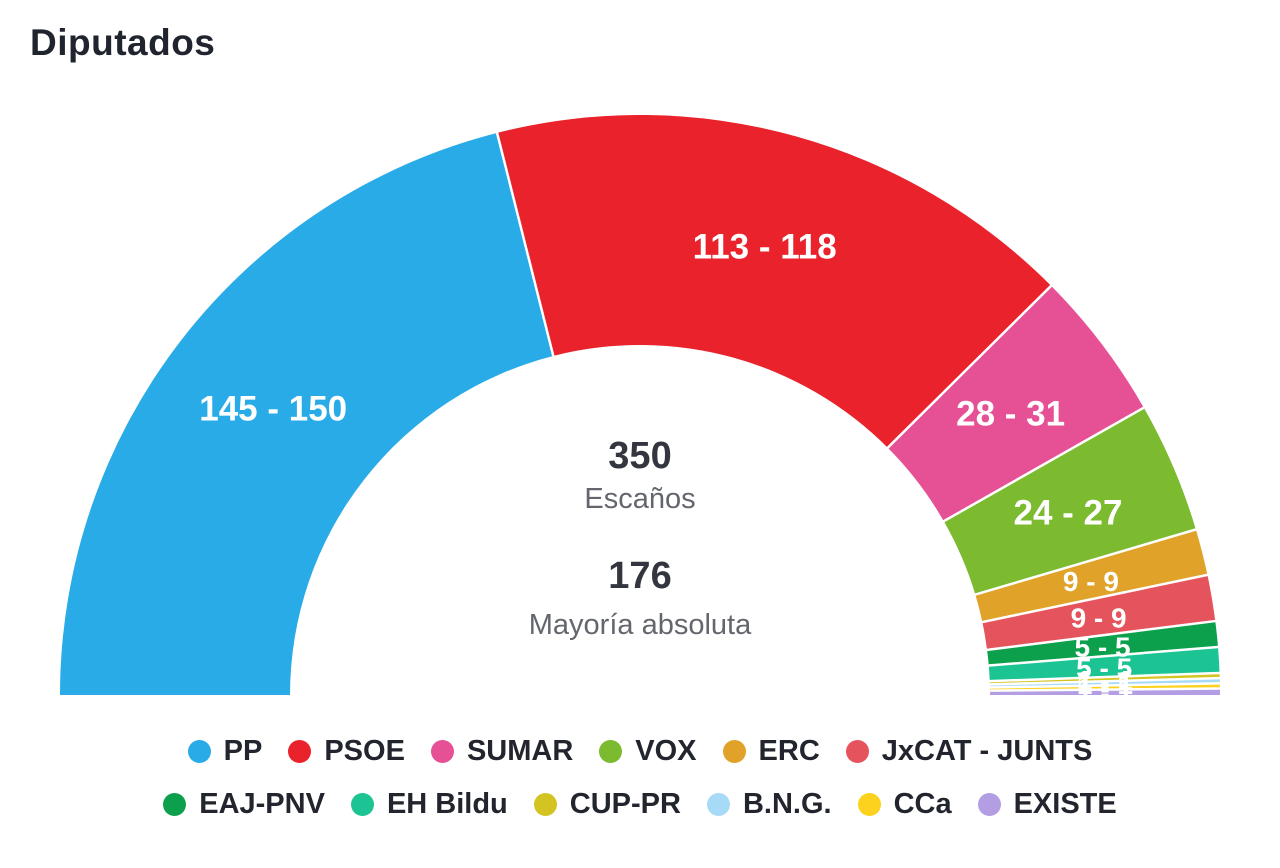 The height and width of the screenshot is (868, 1280). What do you see at coordinates (1104, 667) in the screenshot?
I see `segment-label-eh-bildu: 5 - 5` at bounding box center [1104, 667].